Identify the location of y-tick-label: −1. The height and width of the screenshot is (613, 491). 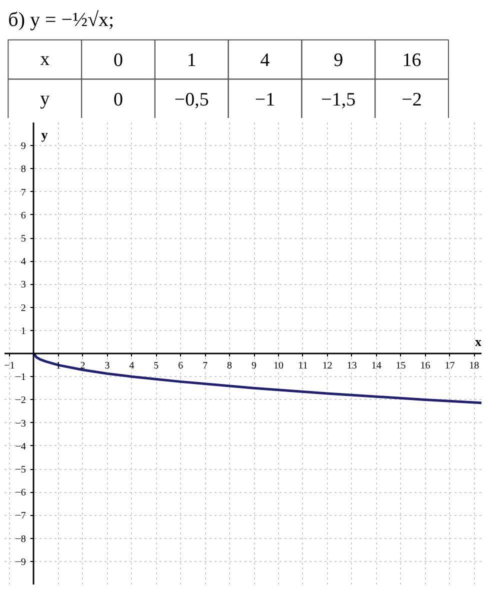
(20, 378).